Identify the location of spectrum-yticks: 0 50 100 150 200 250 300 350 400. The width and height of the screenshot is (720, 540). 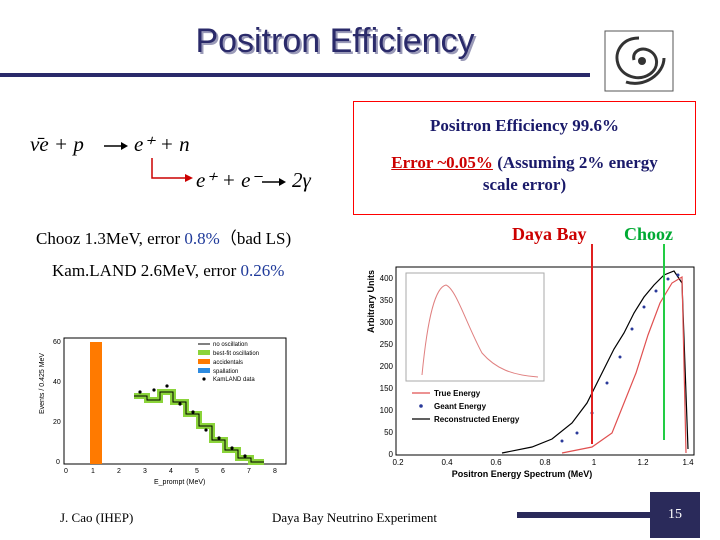
(387, 366).